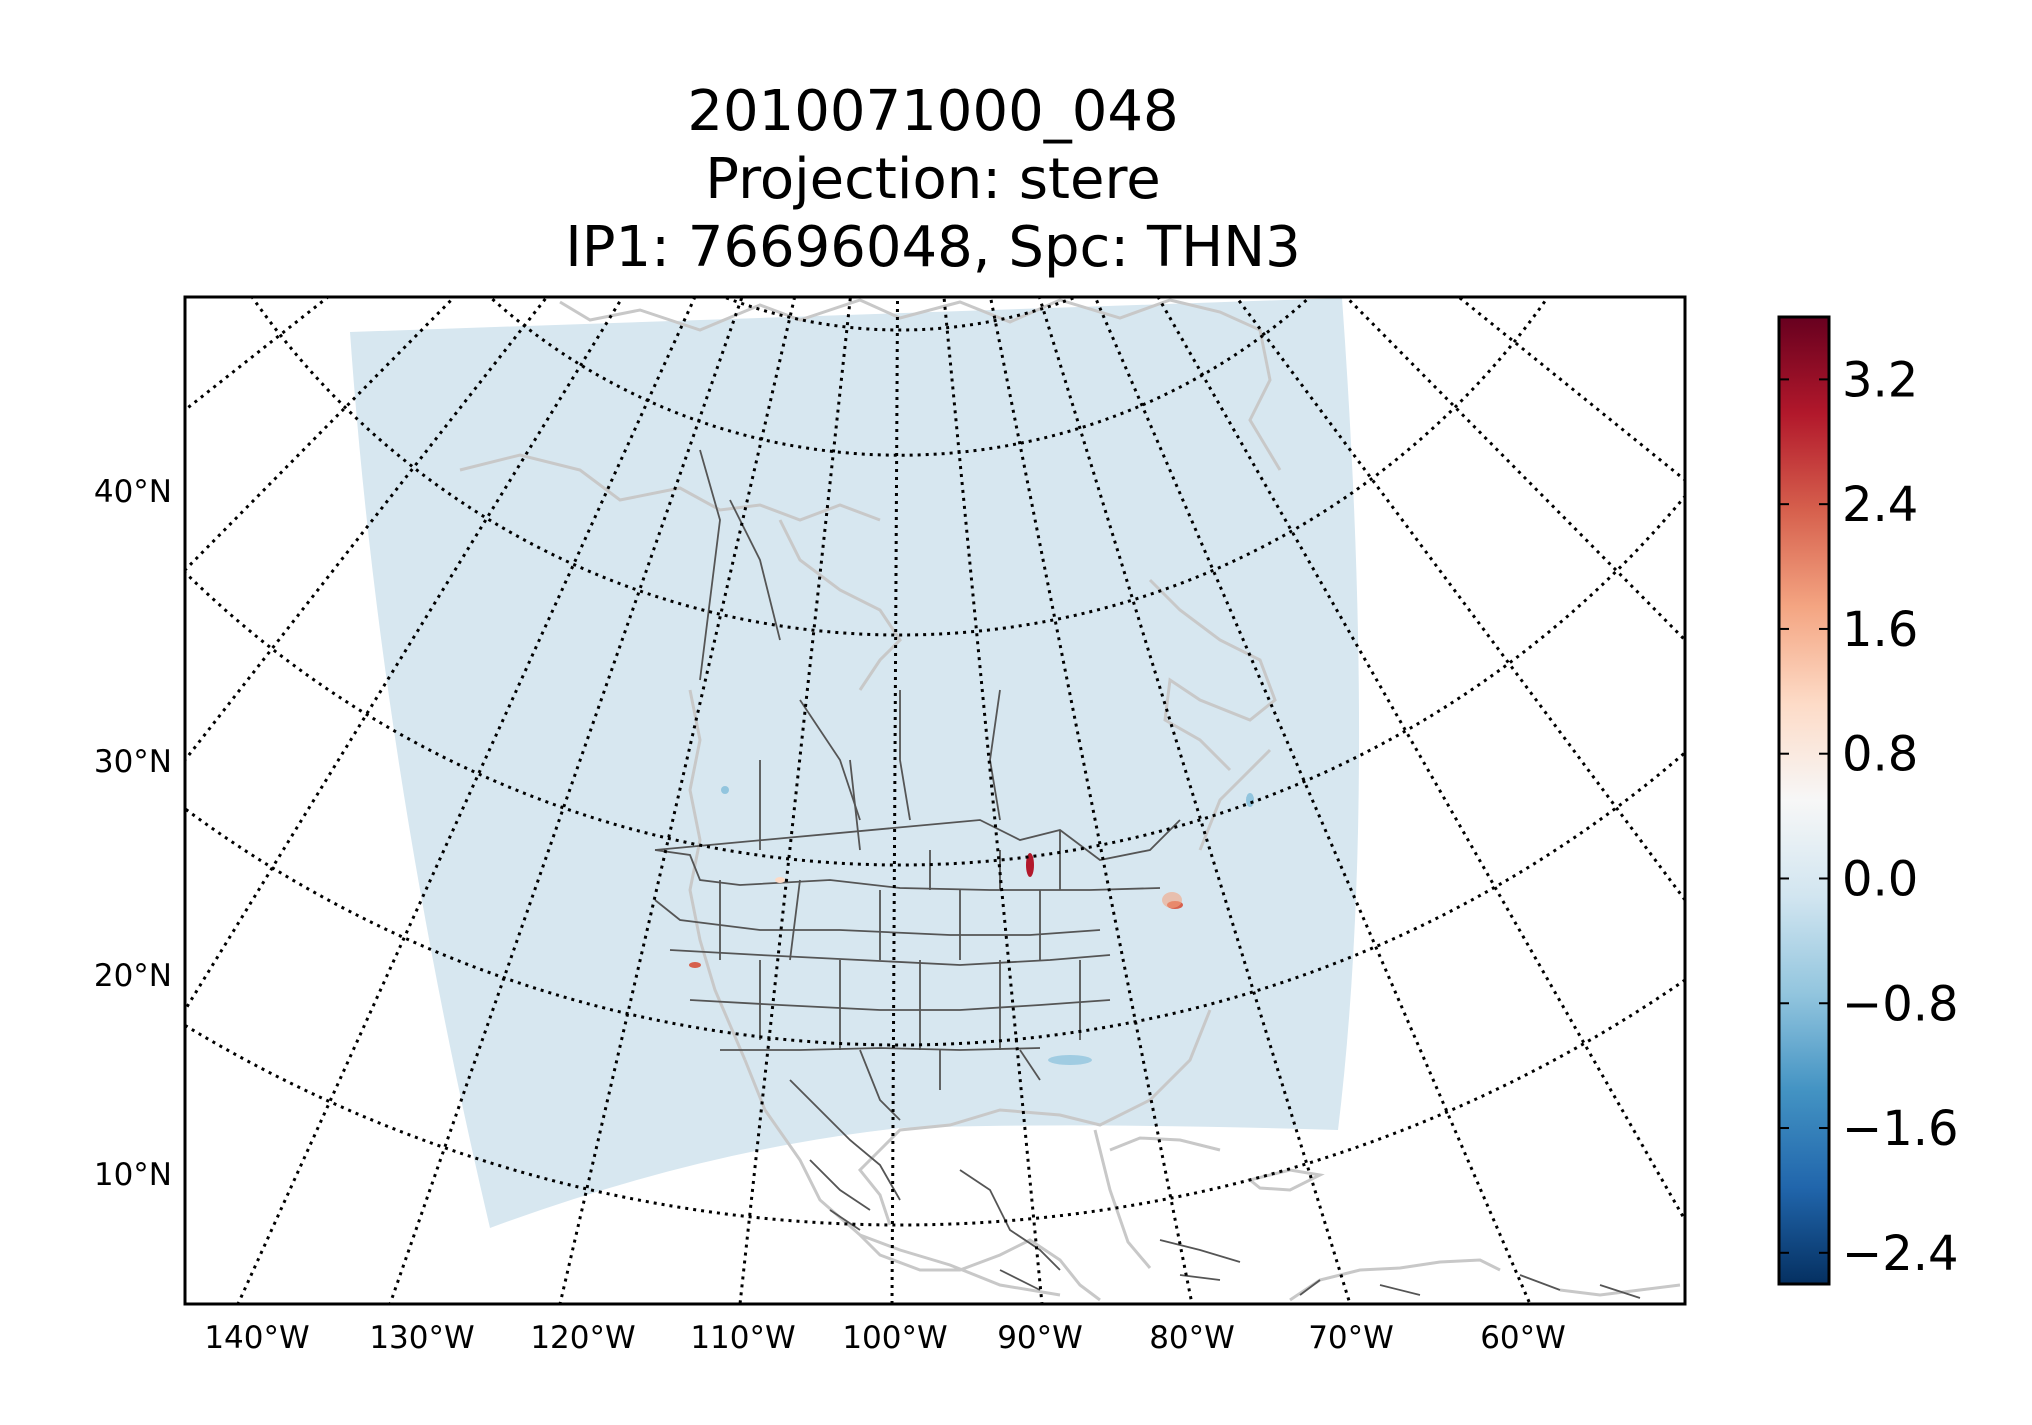  Describe the element at coordinates (1869, 817) in the screenshot. I see `colorbar-ticks: 3.2 2.4 1.6 0.8 0.0 −0.8 −1.6 −2.4` at that location.